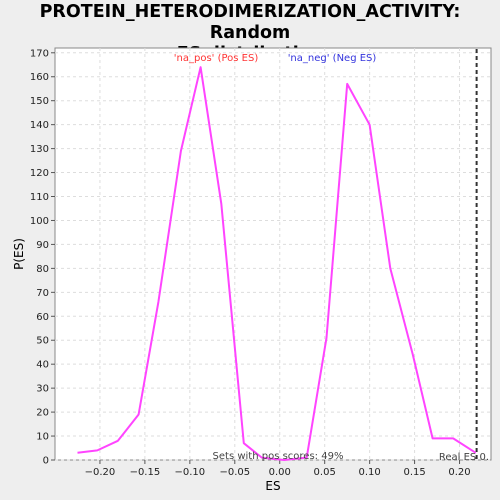 The image size is (500, 500). What do you see at coordinates (46, 461) in the screenshot?
I see `y-tick-label: 0` at bounding box center [46, 461].